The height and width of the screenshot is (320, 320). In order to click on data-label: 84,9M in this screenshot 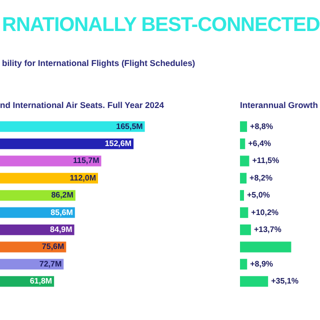, I will do `click(61, 229)`.